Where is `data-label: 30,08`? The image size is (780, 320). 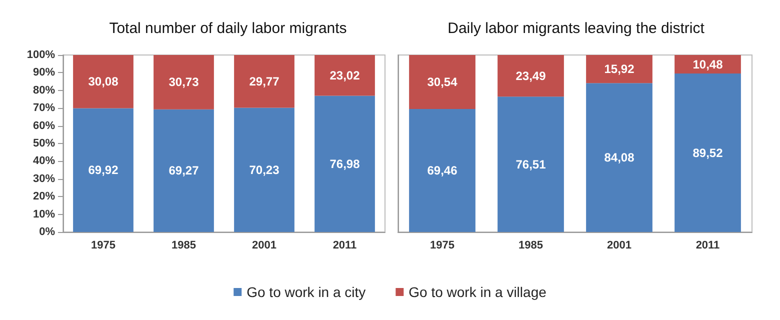 data-label: 30,08 is located at coordinates (103, 81).